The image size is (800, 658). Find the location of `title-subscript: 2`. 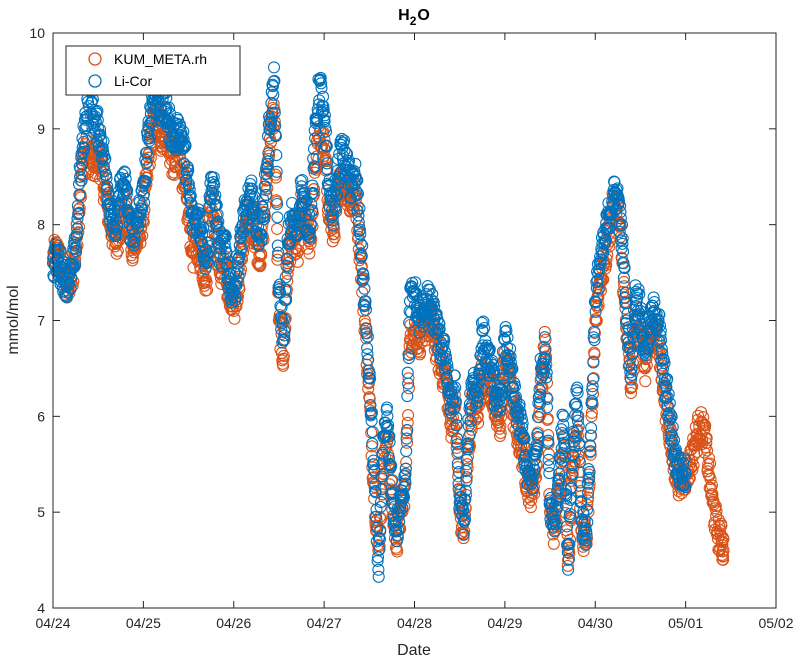

title-subscript: 2 is located at coordinates (413, 21).